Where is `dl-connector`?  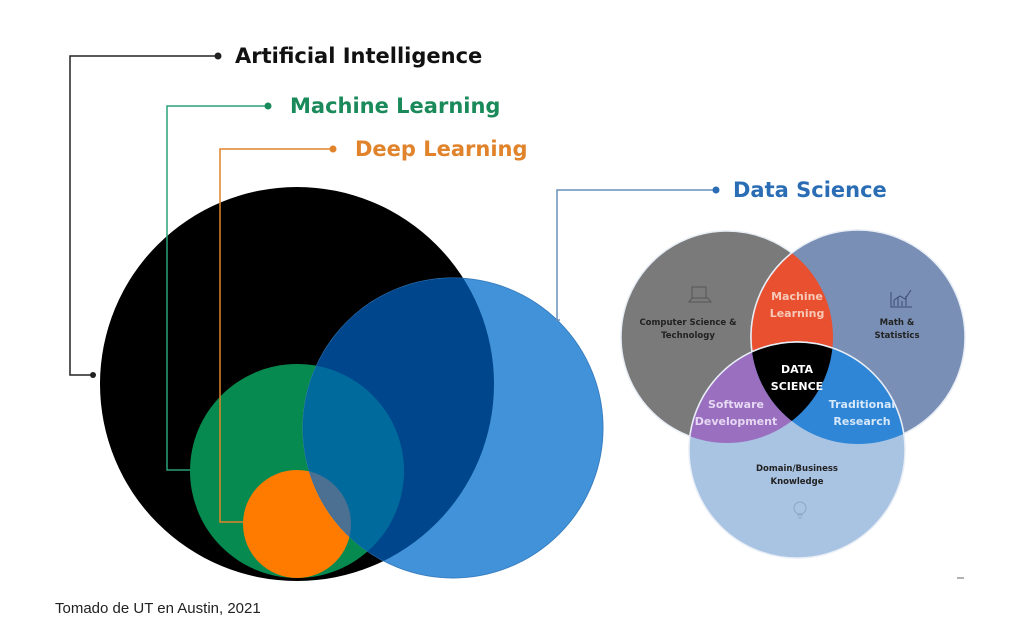
dl-connector is located at coordinates (276, 335).